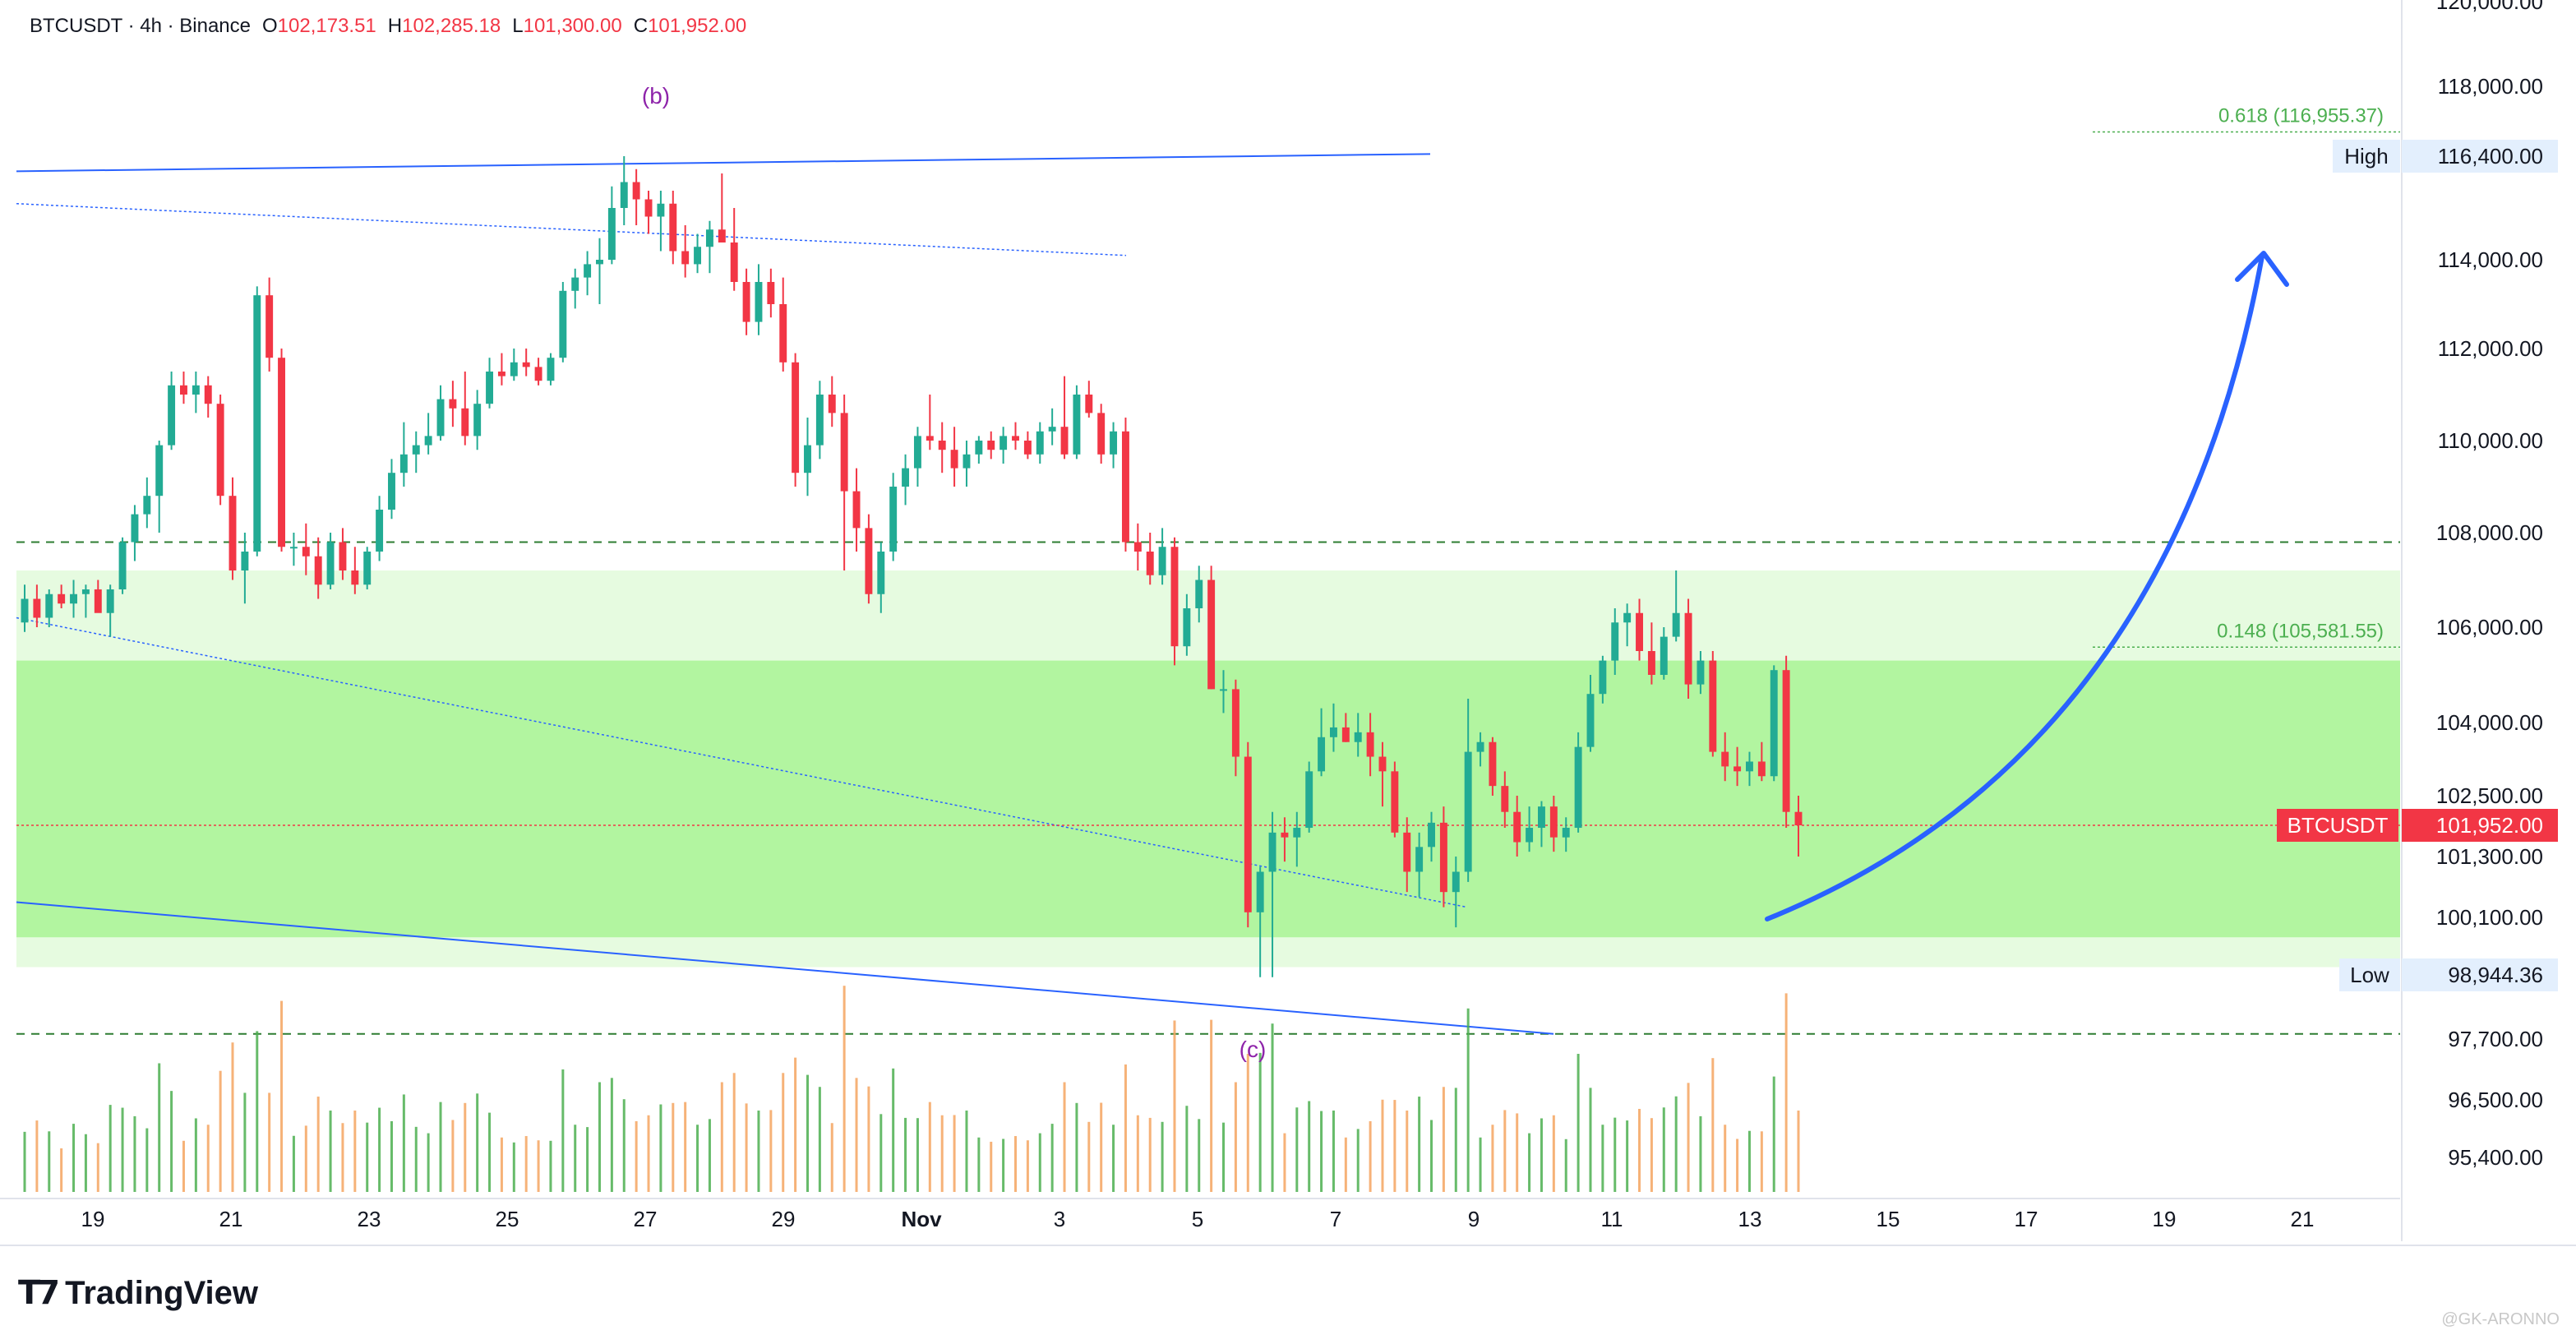 This screenshot has height=1344, width=2576. What do you see at coordinates (138, 1293) in the screenshot?
I see `tradingview-brand: T7 TradingView` at bounding box center [138, 1293].